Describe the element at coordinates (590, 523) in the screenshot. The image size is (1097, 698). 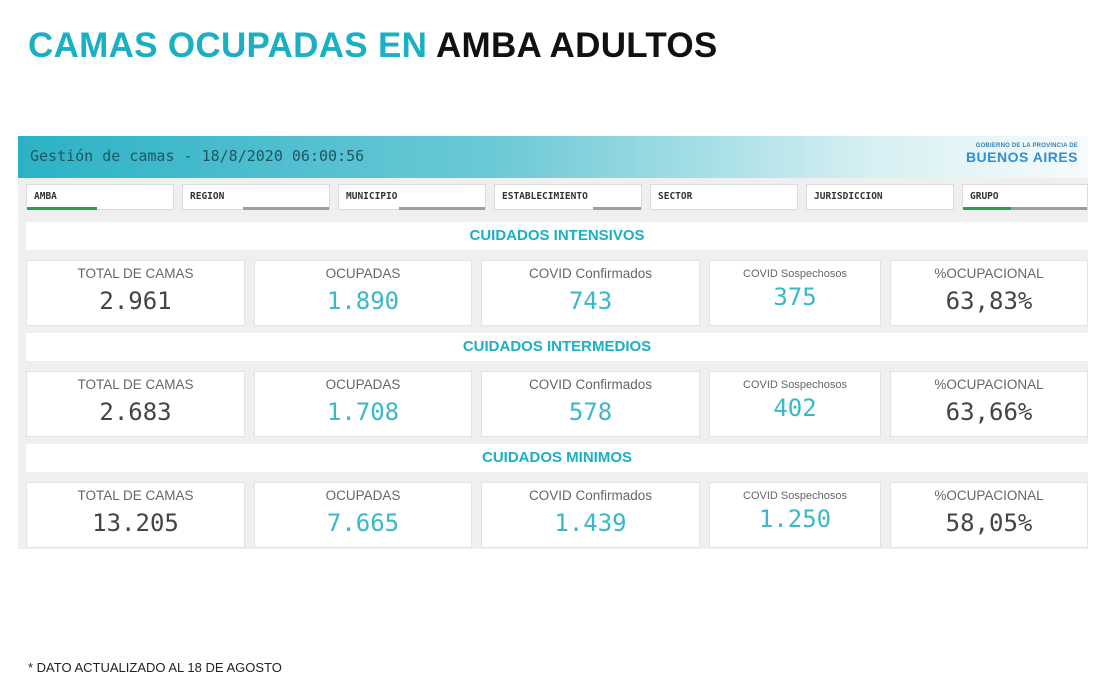
I see `card-value: 1.439` at that location.